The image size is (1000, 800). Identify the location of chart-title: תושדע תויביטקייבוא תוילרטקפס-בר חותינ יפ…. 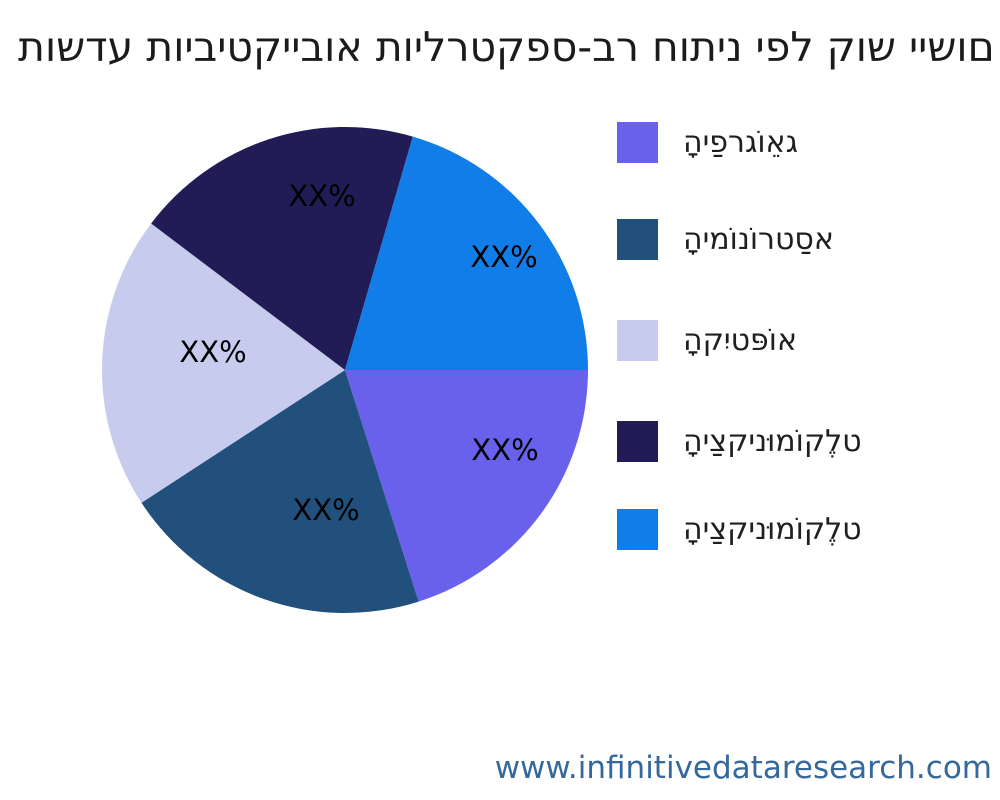
(506, 47).